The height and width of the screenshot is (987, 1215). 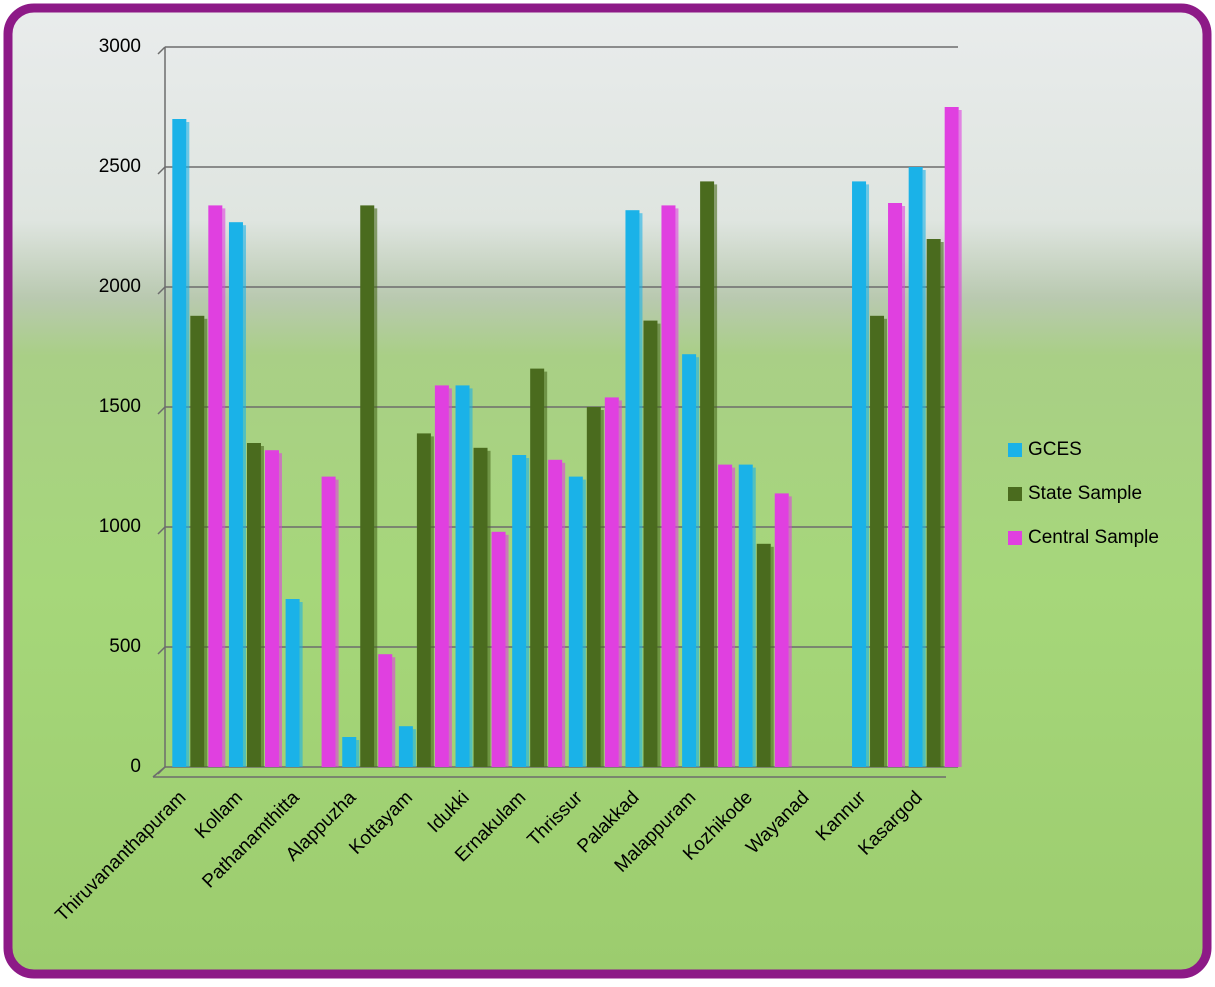 I want to click on legend-label: State Sample, so click(x=1085, y=493).